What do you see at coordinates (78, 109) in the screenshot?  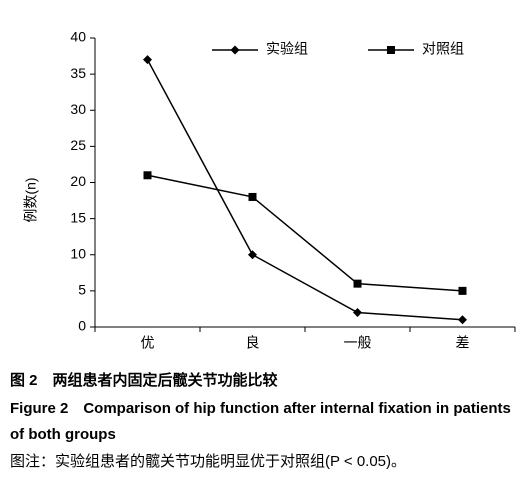 I see `y-tick-label: 30` at bounding box center [78, 109].